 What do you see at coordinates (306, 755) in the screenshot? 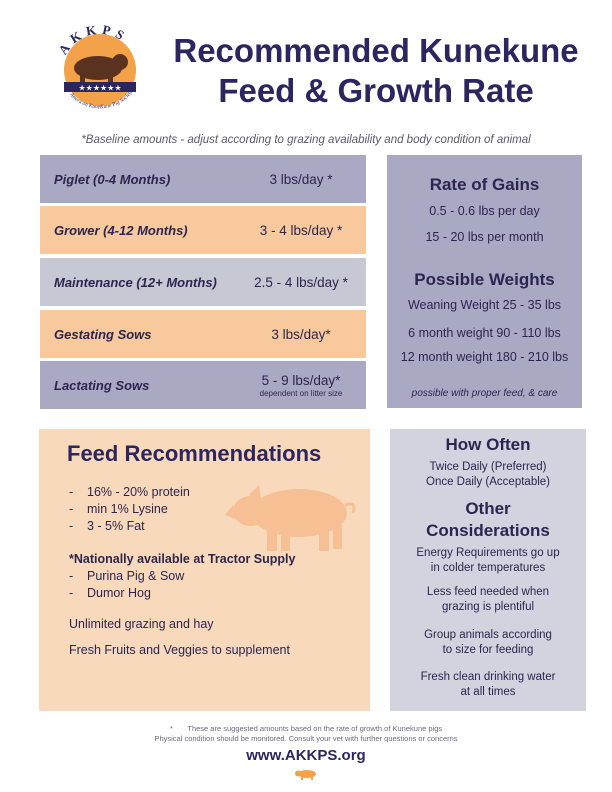
I see `website-link: www.AKKPS.org` at bounding box center [306, 755].